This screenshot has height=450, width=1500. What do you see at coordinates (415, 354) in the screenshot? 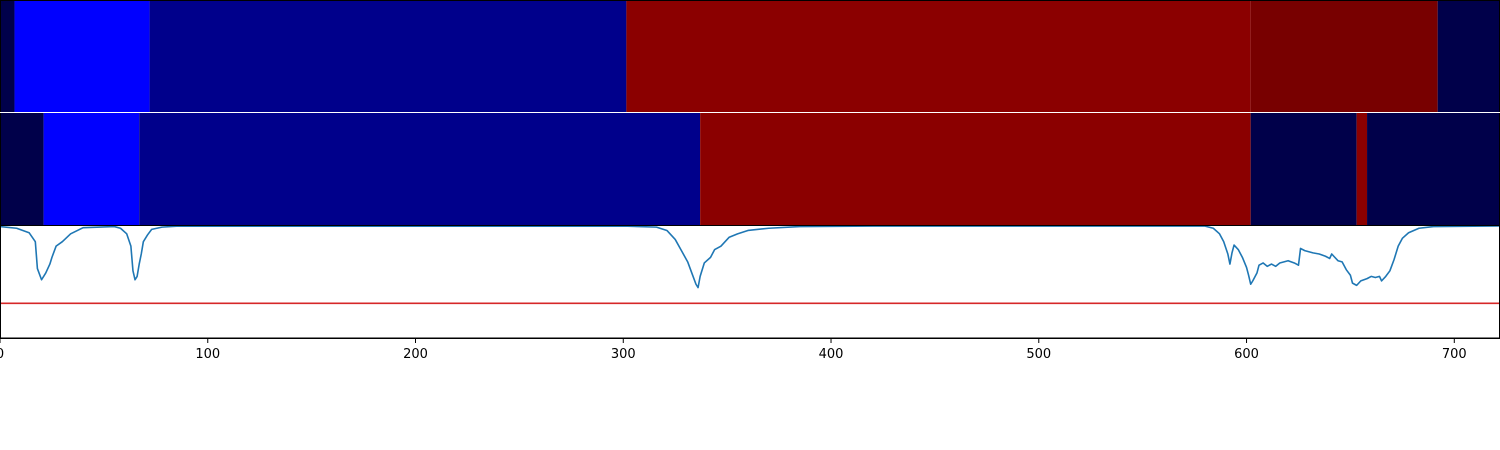
I see `x-tick-label: 200` at bounding box center [415, 354].